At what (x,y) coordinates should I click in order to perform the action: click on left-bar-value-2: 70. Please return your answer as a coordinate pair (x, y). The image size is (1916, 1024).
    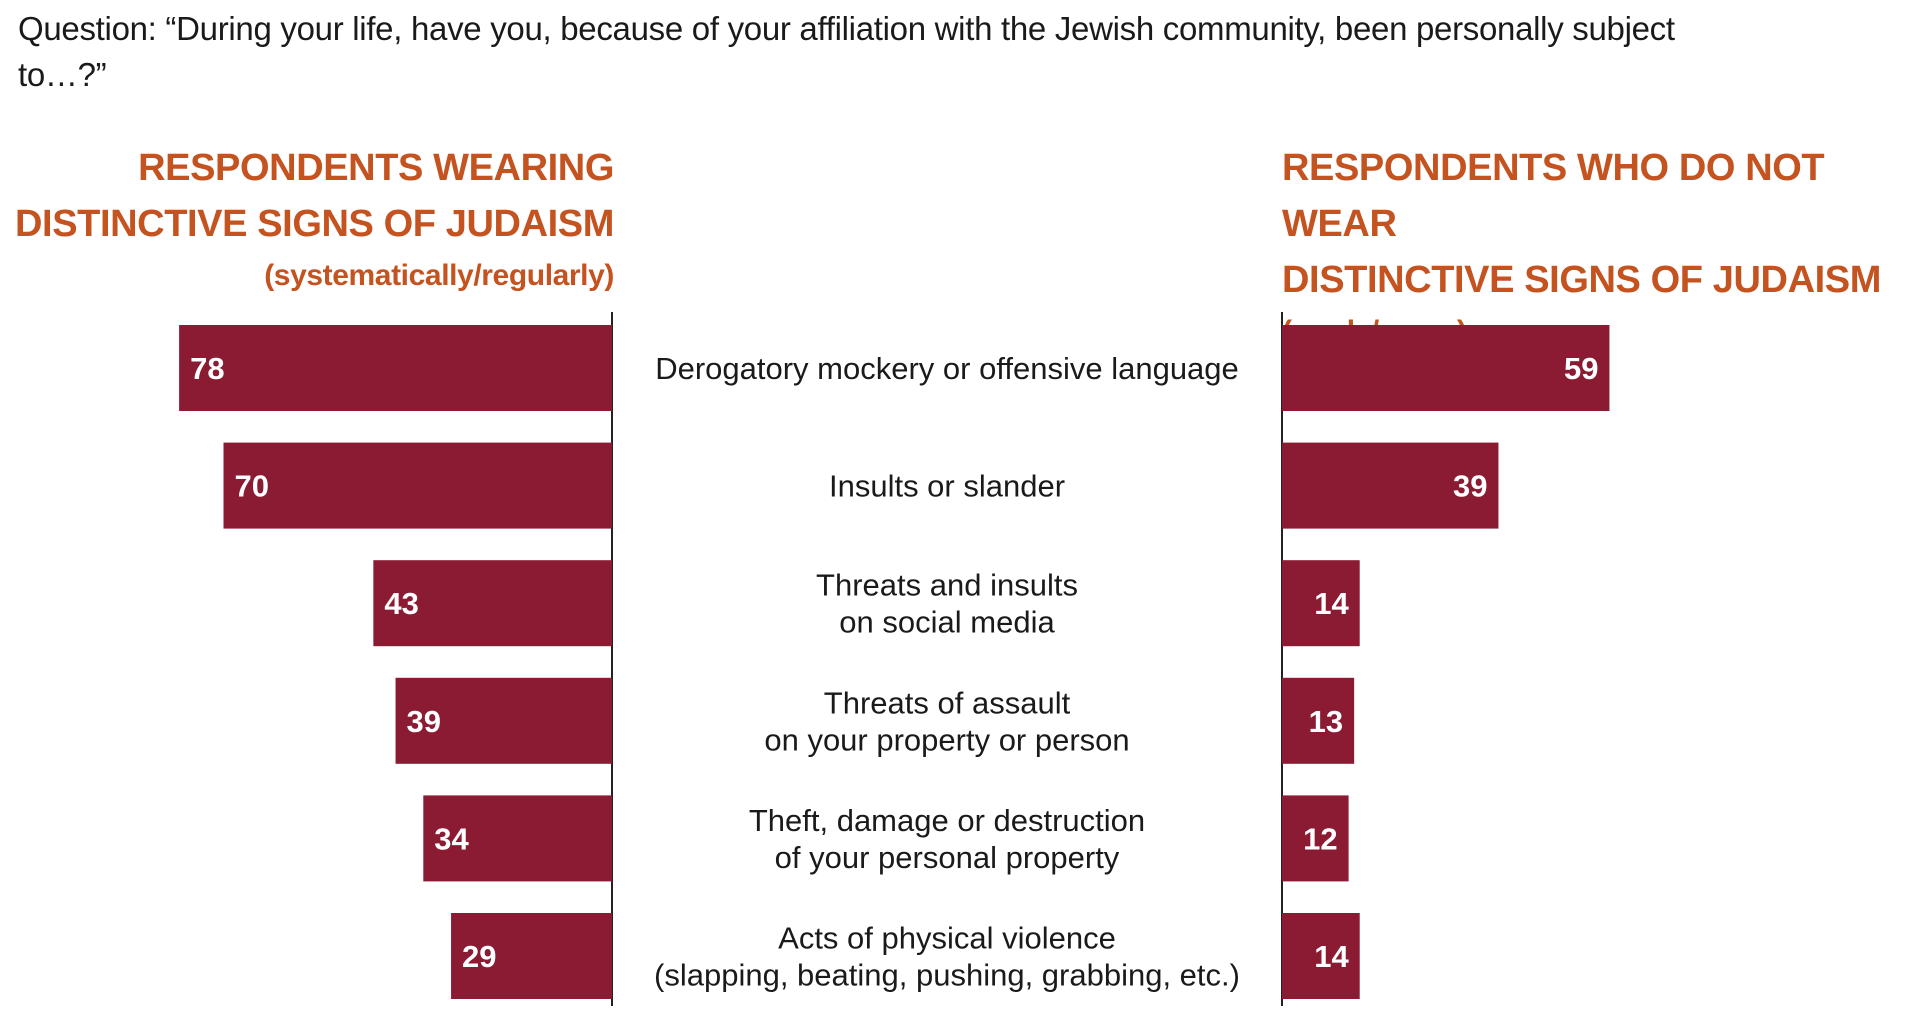
    Looking at the image, I should click on (252, 486).